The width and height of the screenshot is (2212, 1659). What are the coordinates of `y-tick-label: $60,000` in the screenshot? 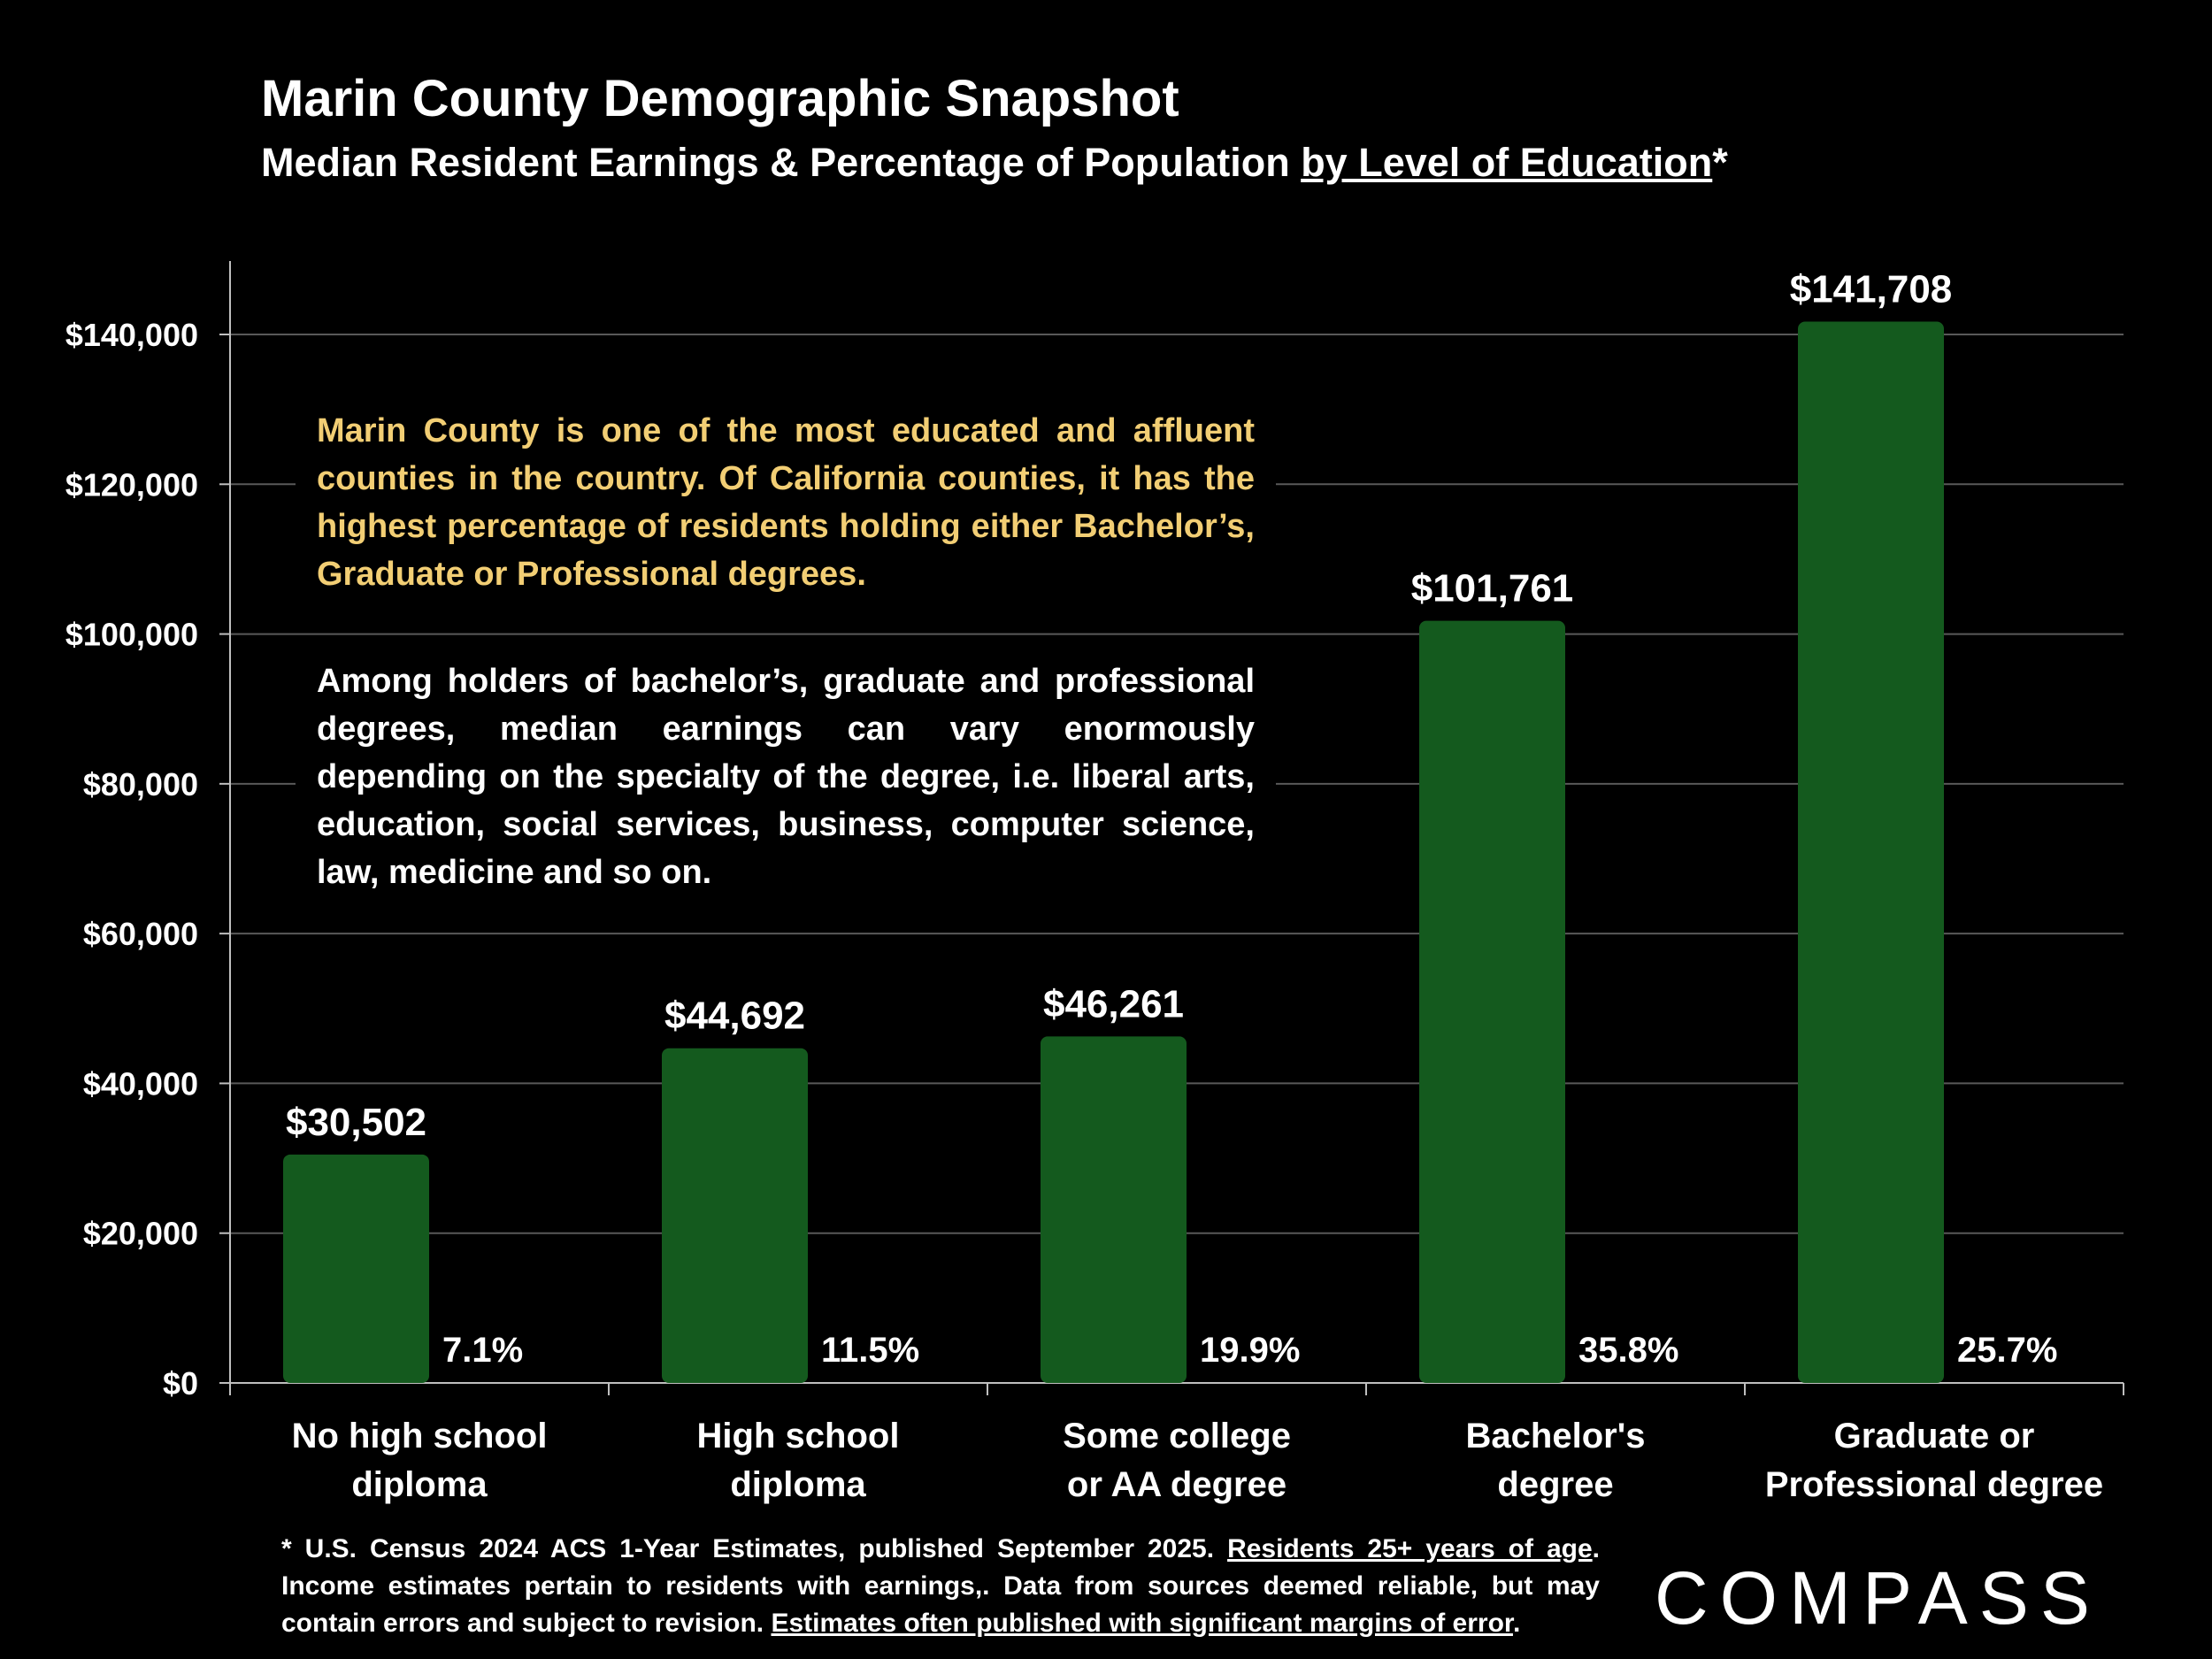 It's located at (140, 934).